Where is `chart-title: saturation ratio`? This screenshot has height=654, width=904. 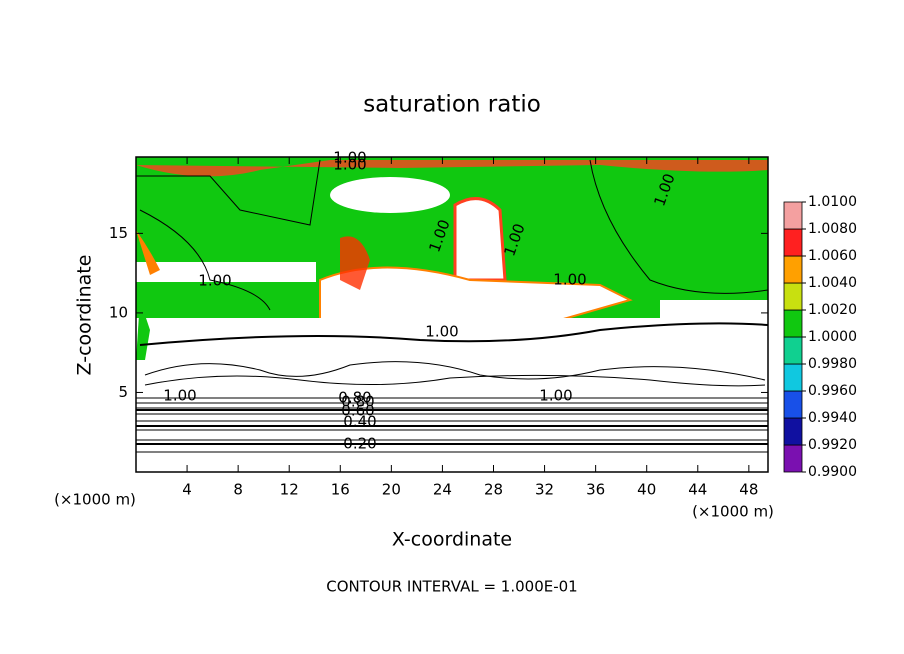 chart-title: saturation ratio is located at coordinates (452, 105).